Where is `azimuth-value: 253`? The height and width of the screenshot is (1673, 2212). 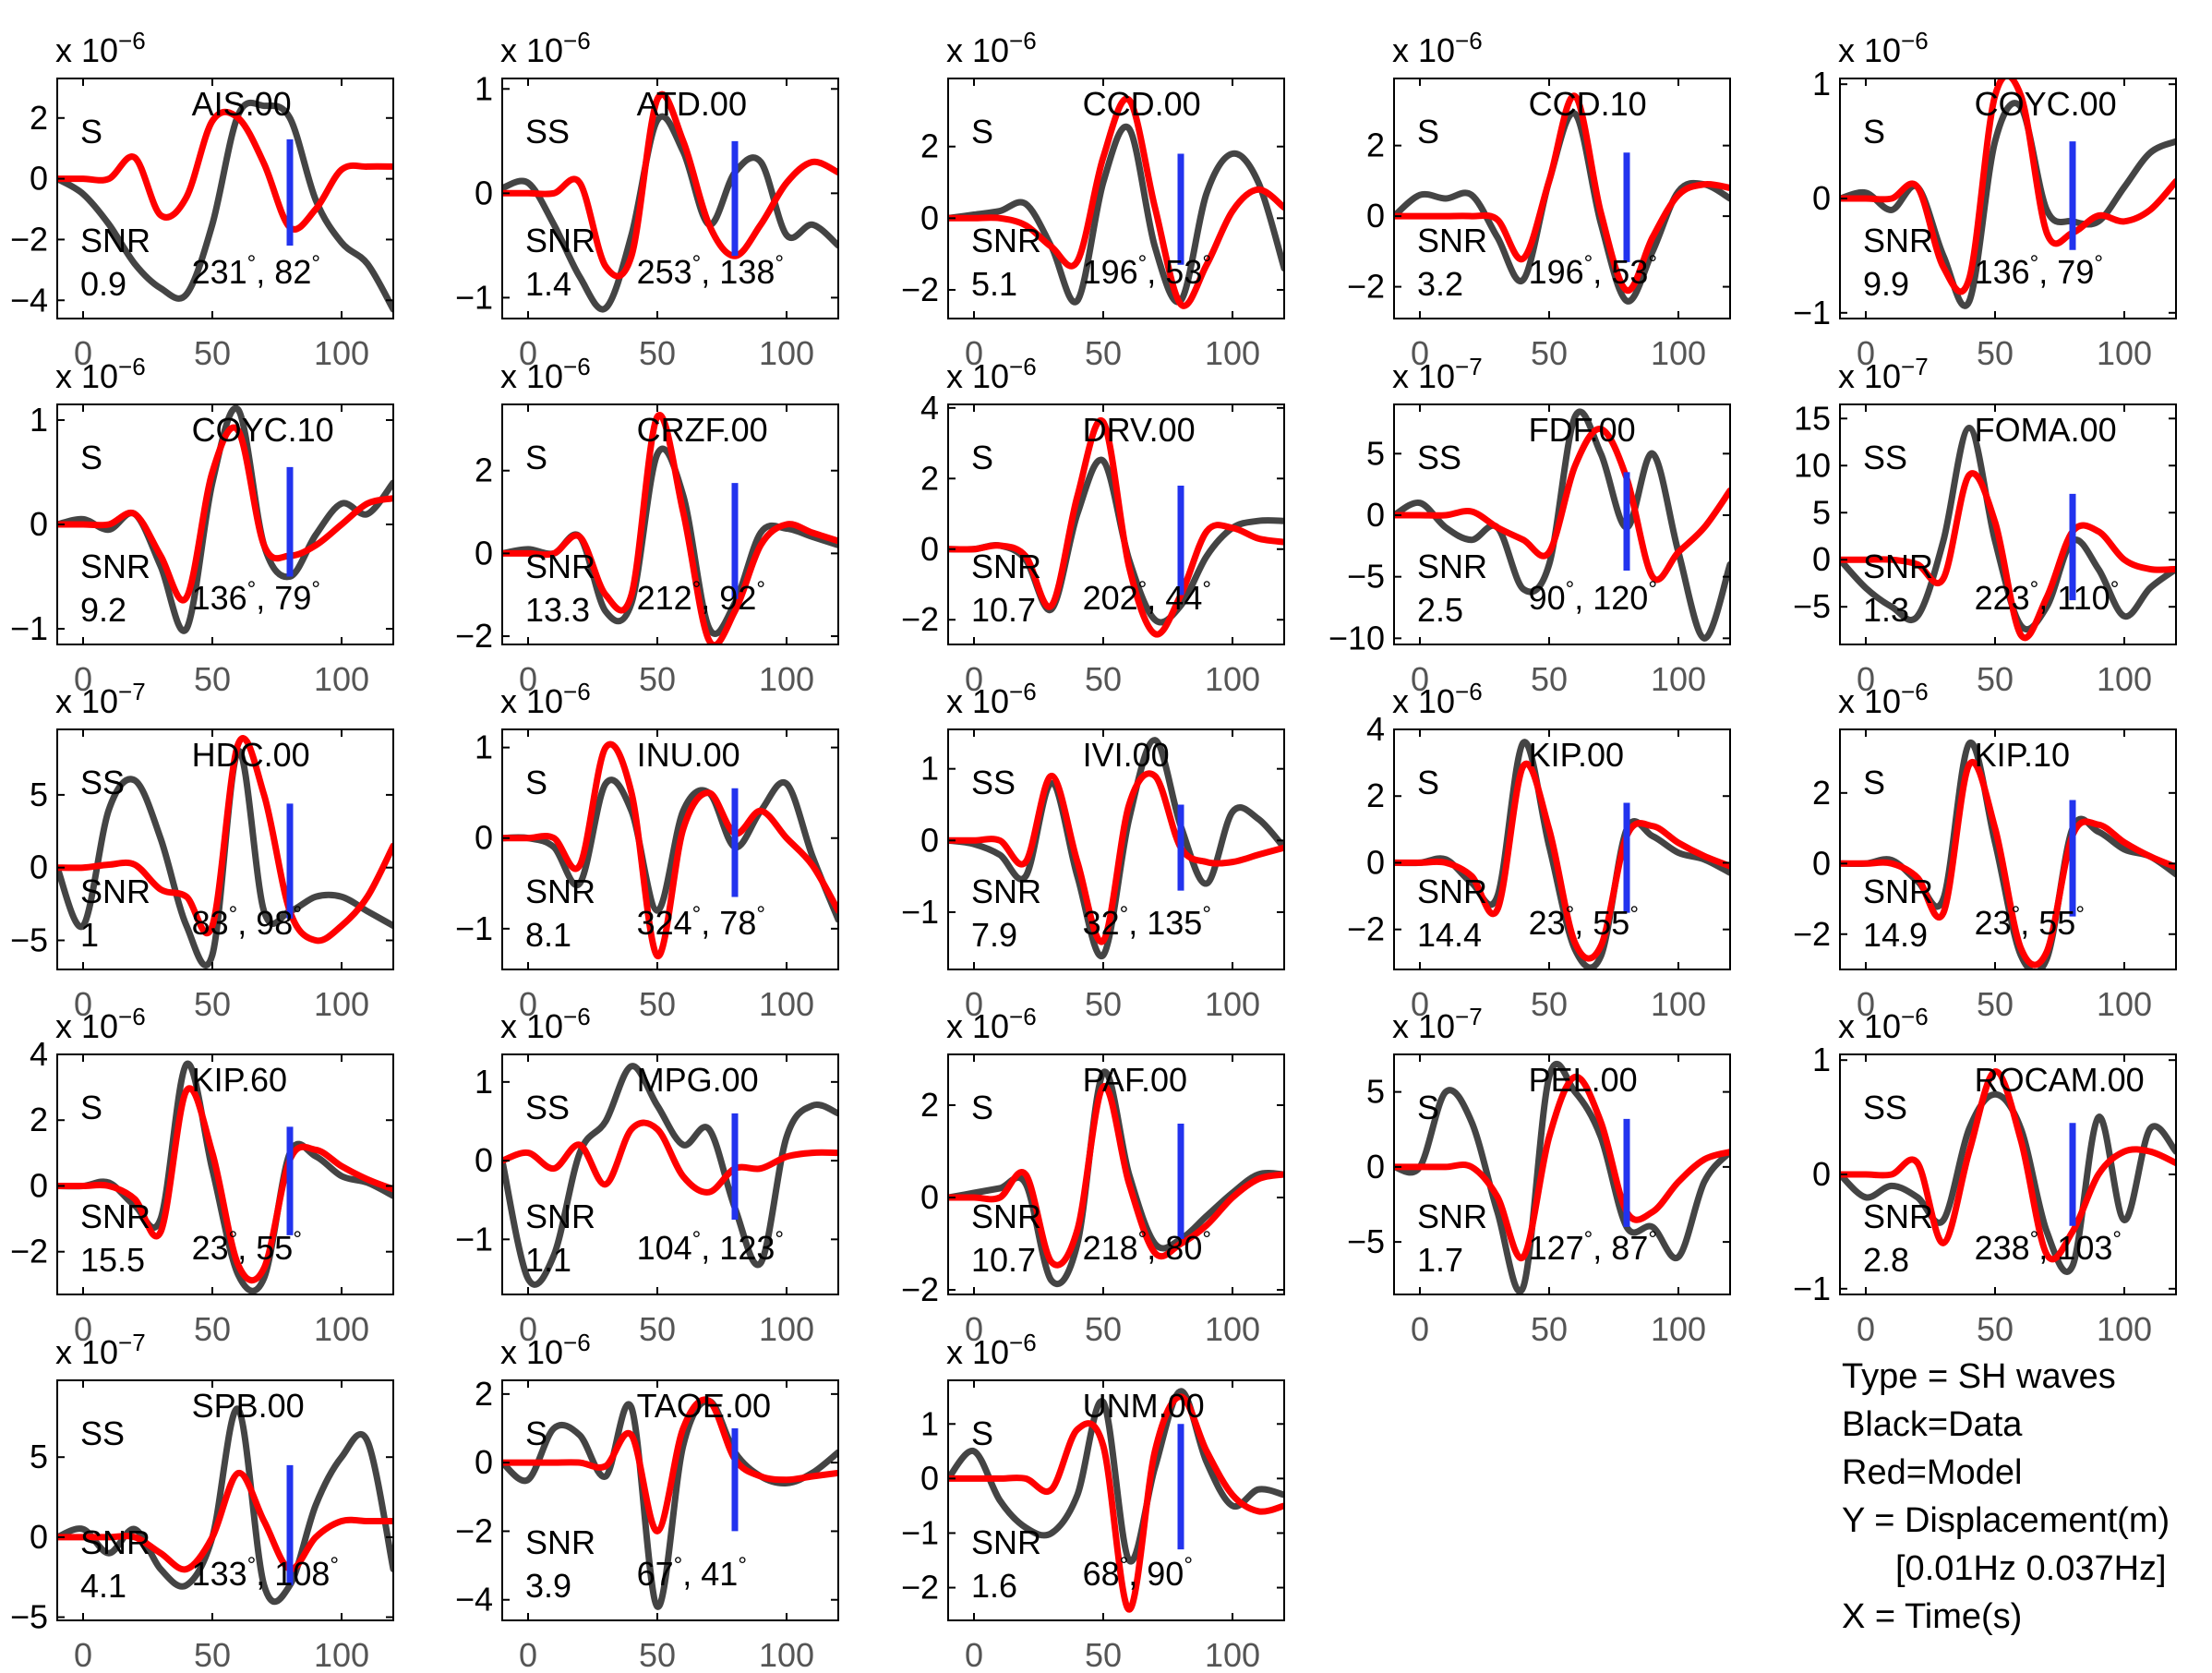 azimuth-value: 253 is located at coordinates (664, 272).